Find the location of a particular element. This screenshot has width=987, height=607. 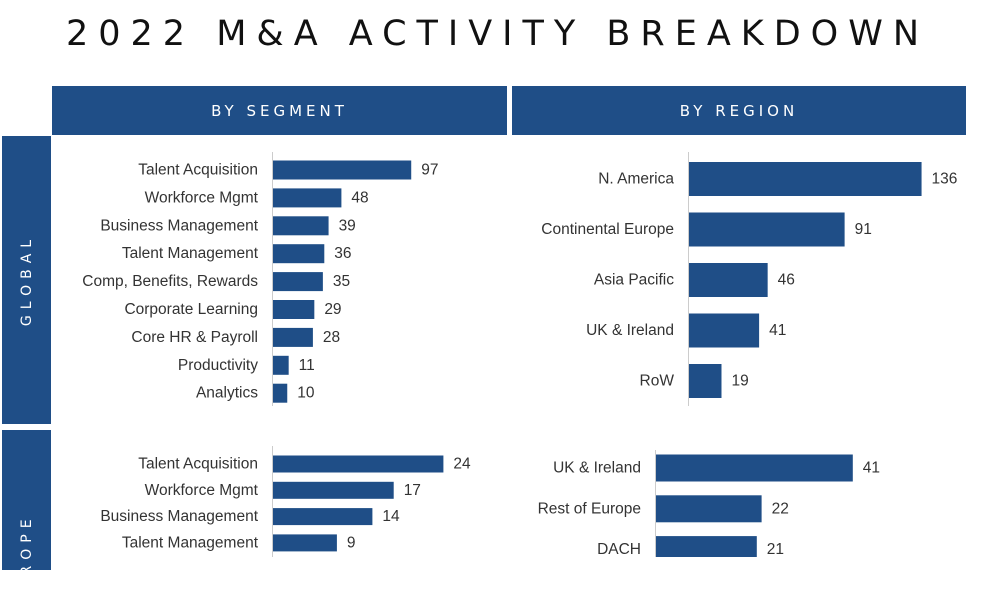

chart-europe-region: UK & Ireland 41 Rest of Europe 22 DACH 21 is located at coordinates (709, 503).